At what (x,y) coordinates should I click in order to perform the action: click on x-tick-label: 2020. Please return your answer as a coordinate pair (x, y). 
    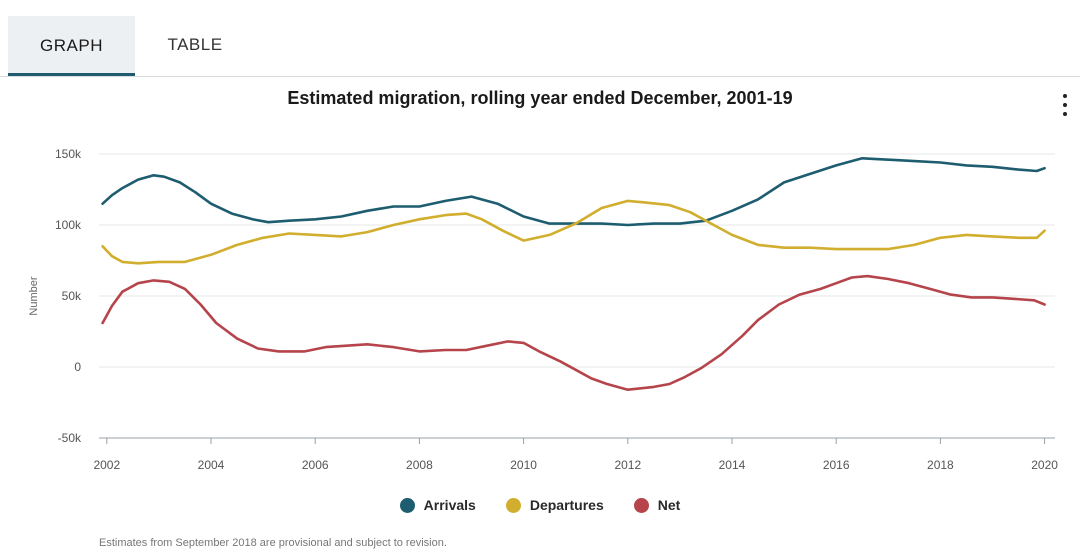
    Looking at the image, I should click on (1044, 465).